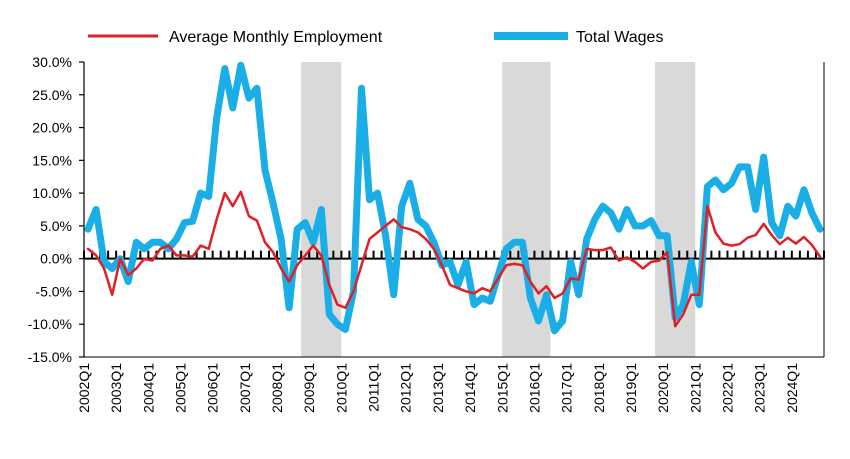  Describe the element at coordinates (727, 388) in the screenshot. I see `x-tick-label: 2022Q1` at that location.